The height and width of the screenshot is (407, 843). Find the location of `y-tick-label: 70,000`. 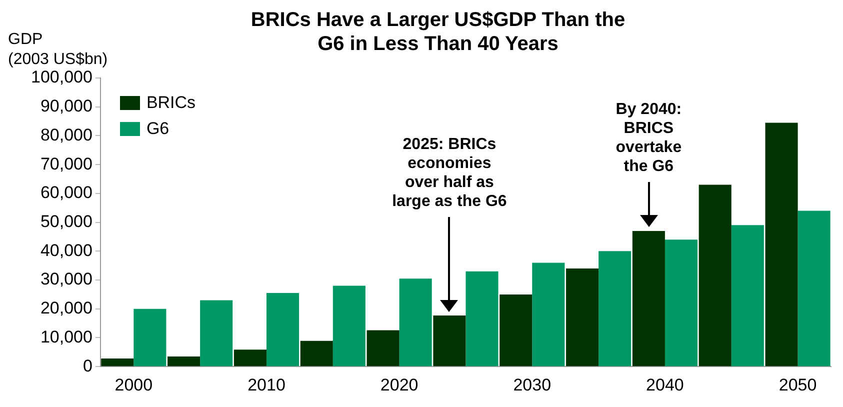

y-tick-label: 70,000 is located at coordinates (66, 164).